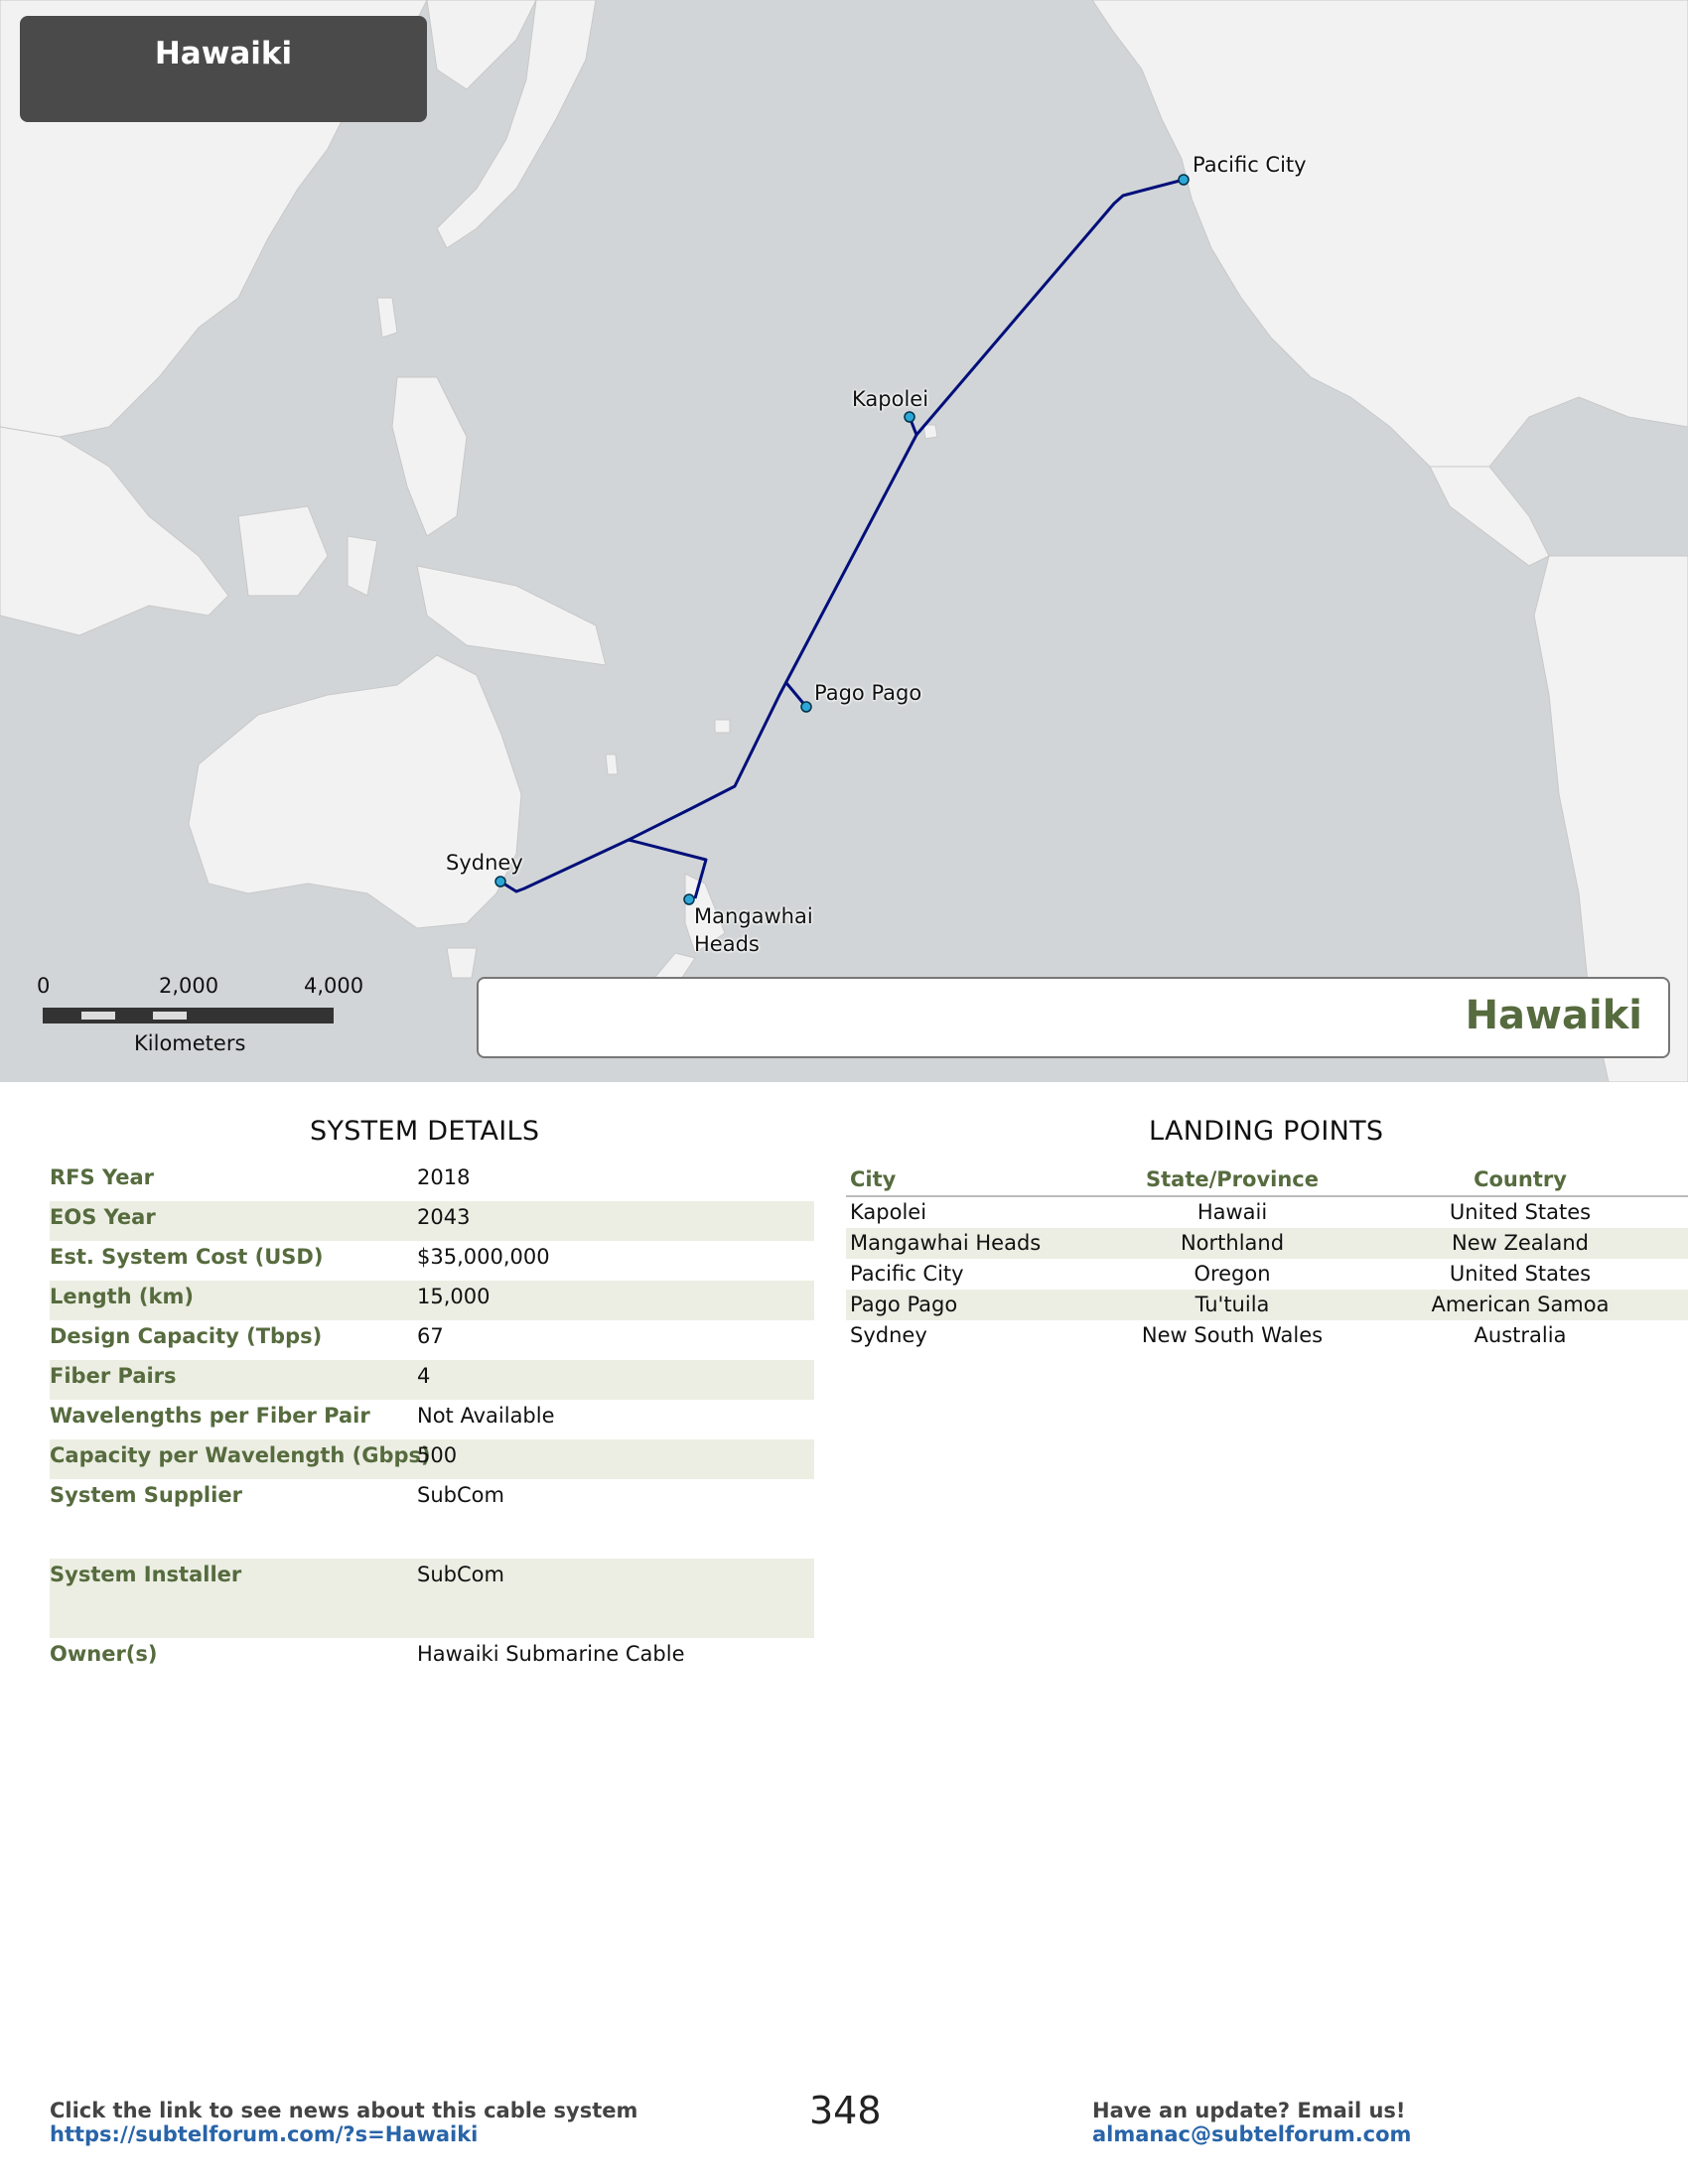 The image size is (1688, 2184). I want to click on detail-value: 2043, so click(444, 1217).